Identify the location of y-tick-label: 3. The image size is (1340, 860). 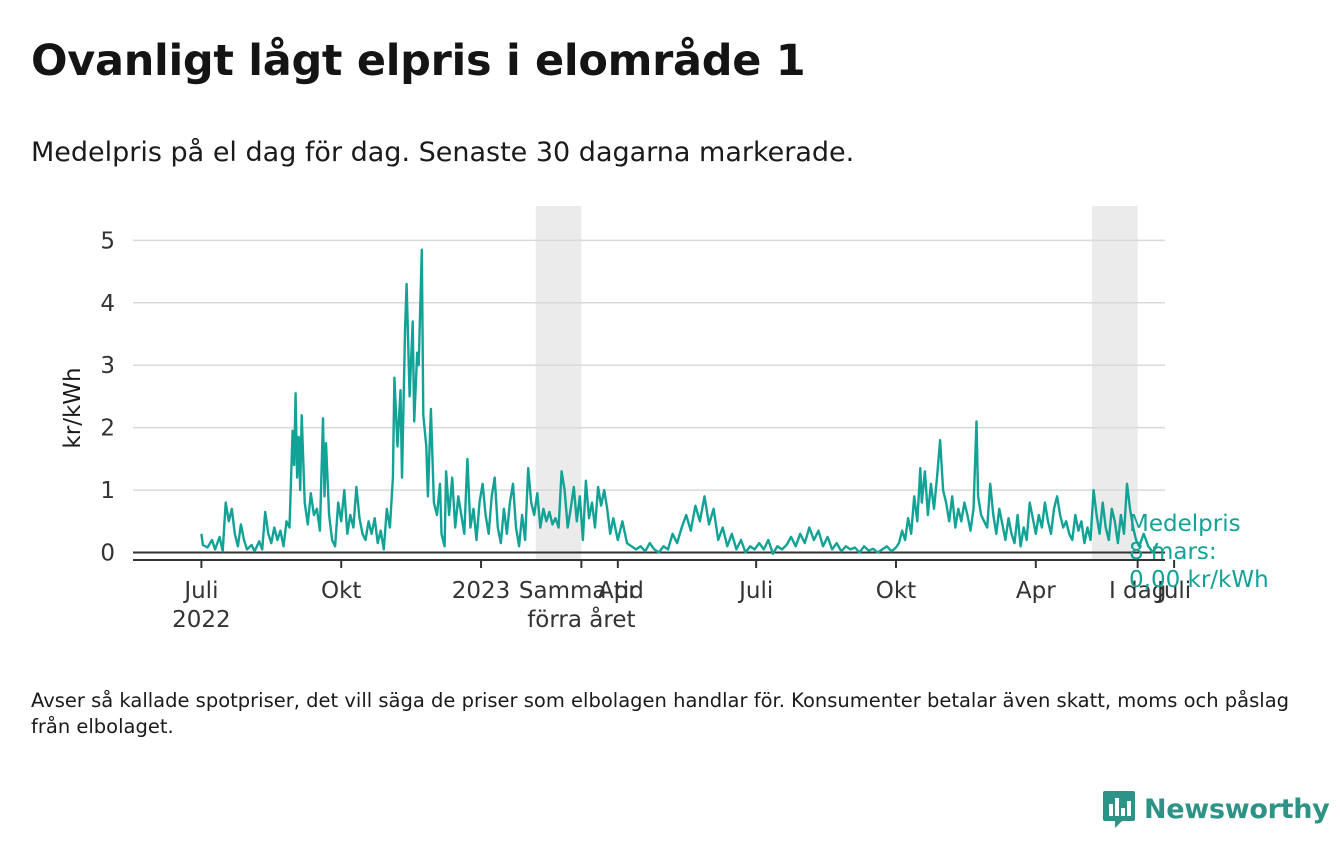
(107, 366).